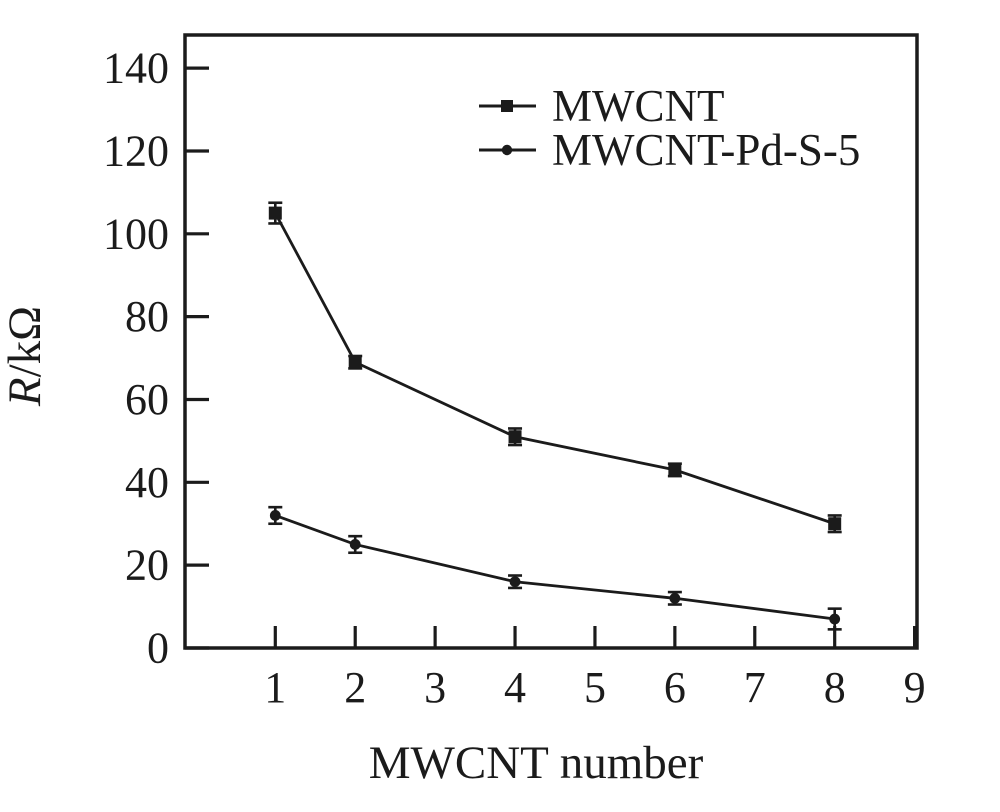 This screenshot has height=812, width=1000. Describe the element at coordinates (275, 687) in the screenshot. I see `x-tick-label: 1` at that location.